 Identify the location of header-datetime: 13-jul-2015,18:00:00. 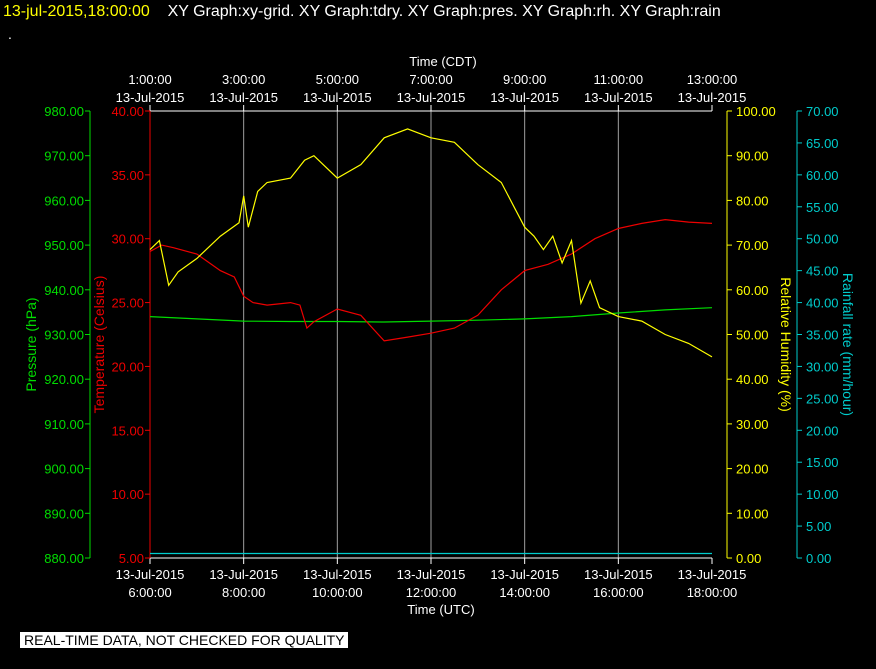
(76, 11).